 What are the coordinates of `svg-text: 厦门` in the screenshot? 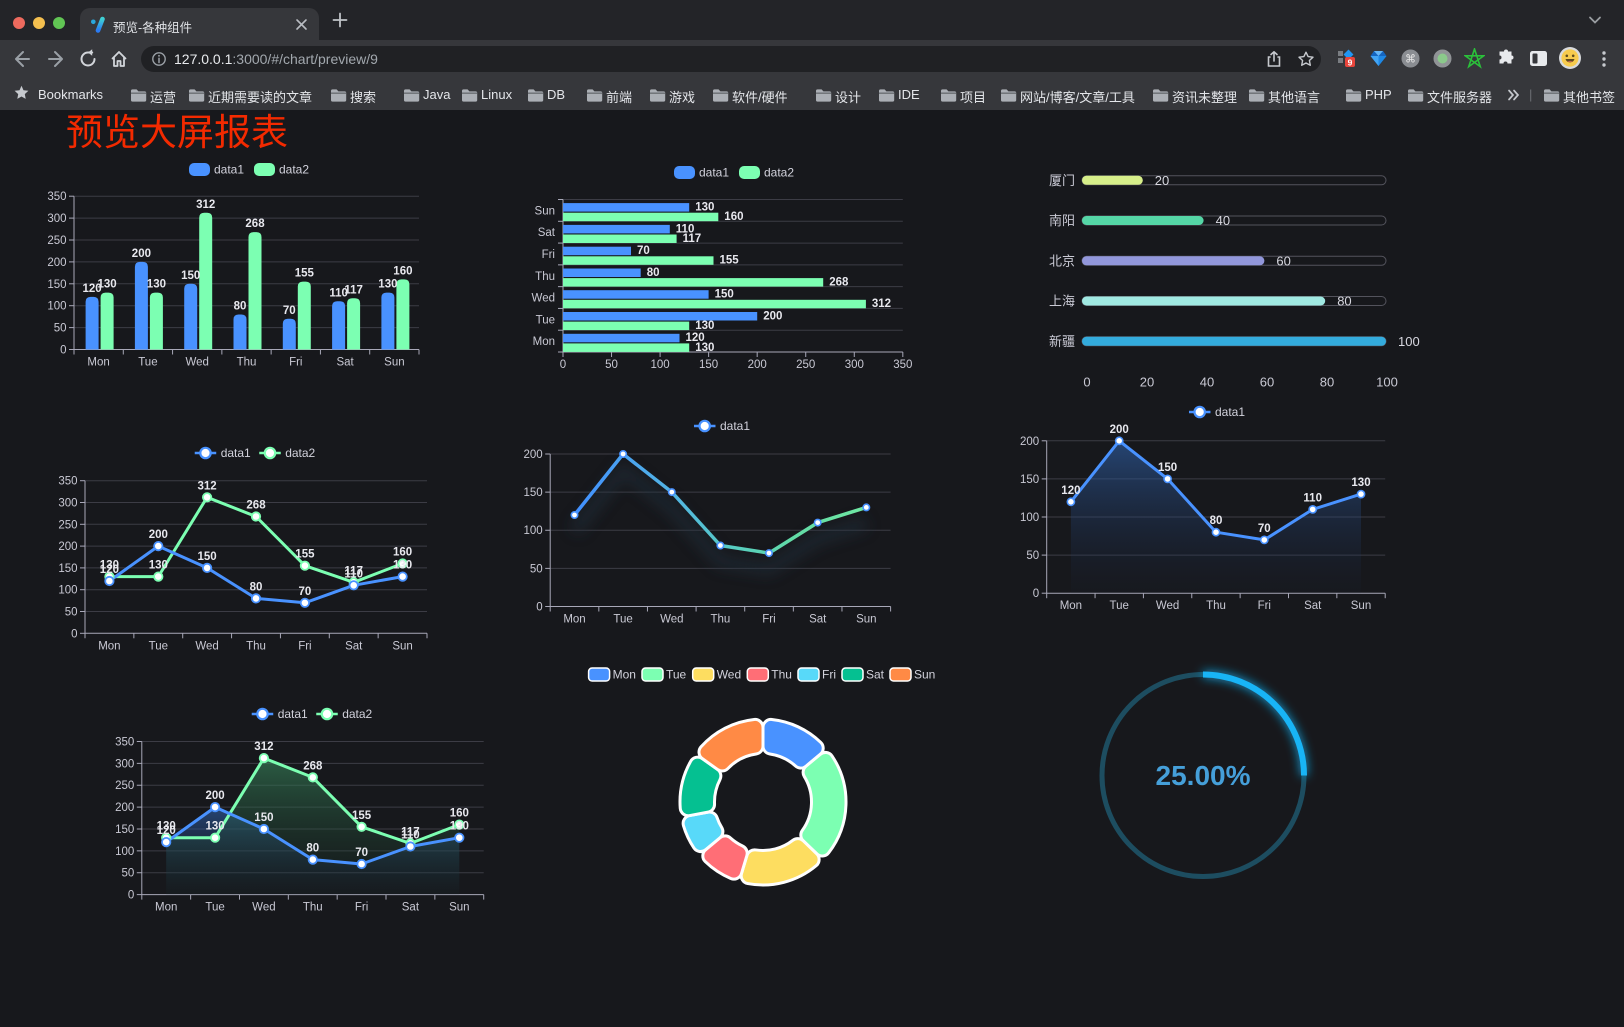 It's located at (1062, 180).